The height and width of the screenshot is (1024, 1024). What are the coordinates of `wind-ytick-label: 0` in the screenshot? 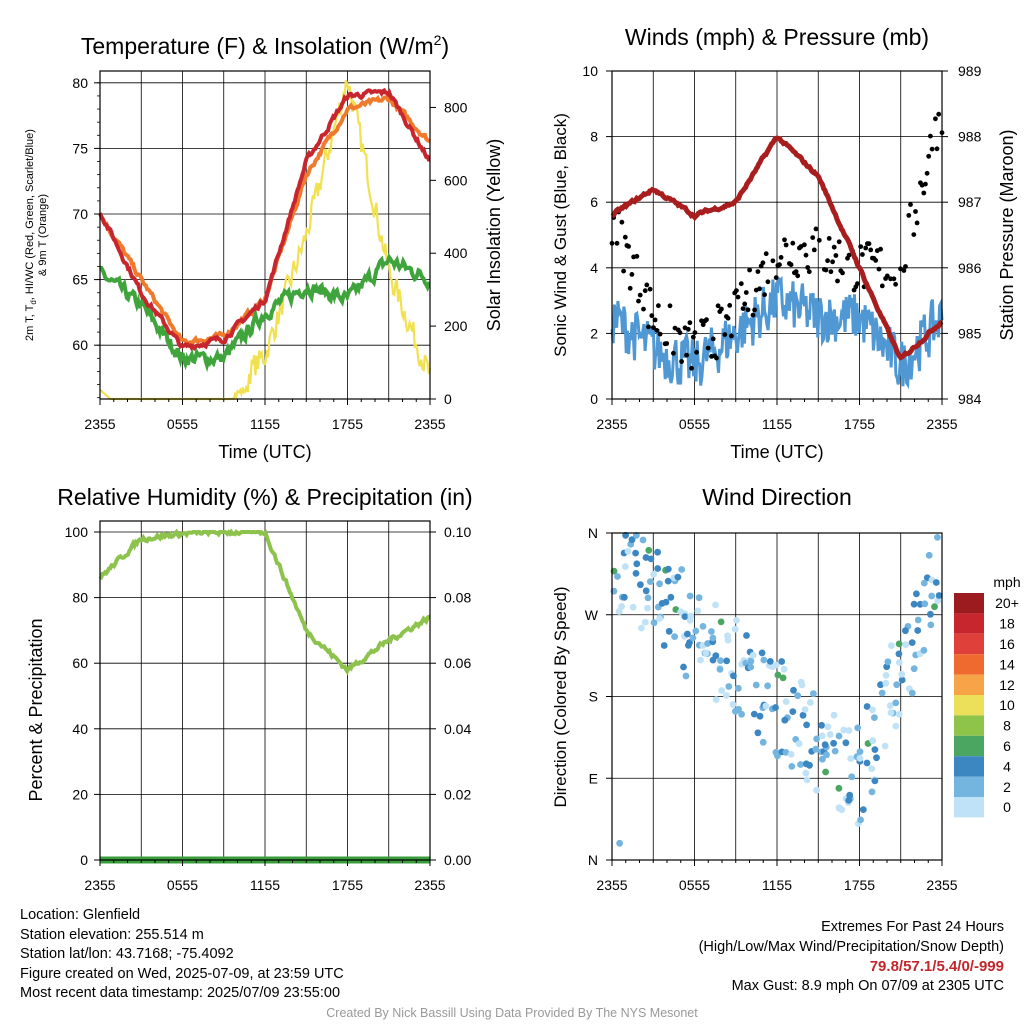 It's located at (594, 399).